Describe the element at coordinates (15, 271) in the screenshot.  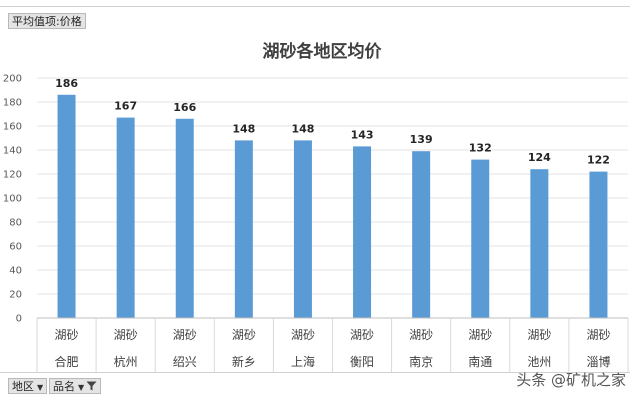
I see `y-tick-label: 40` at that location.